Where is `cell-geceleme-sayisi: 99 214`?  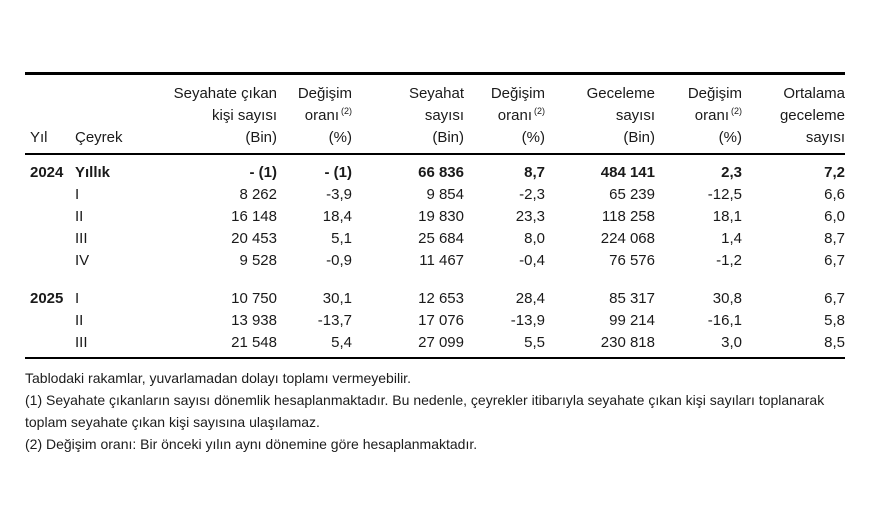 cell-geceleme-sayisi: 99 214 is located at coordinates (632, 320).